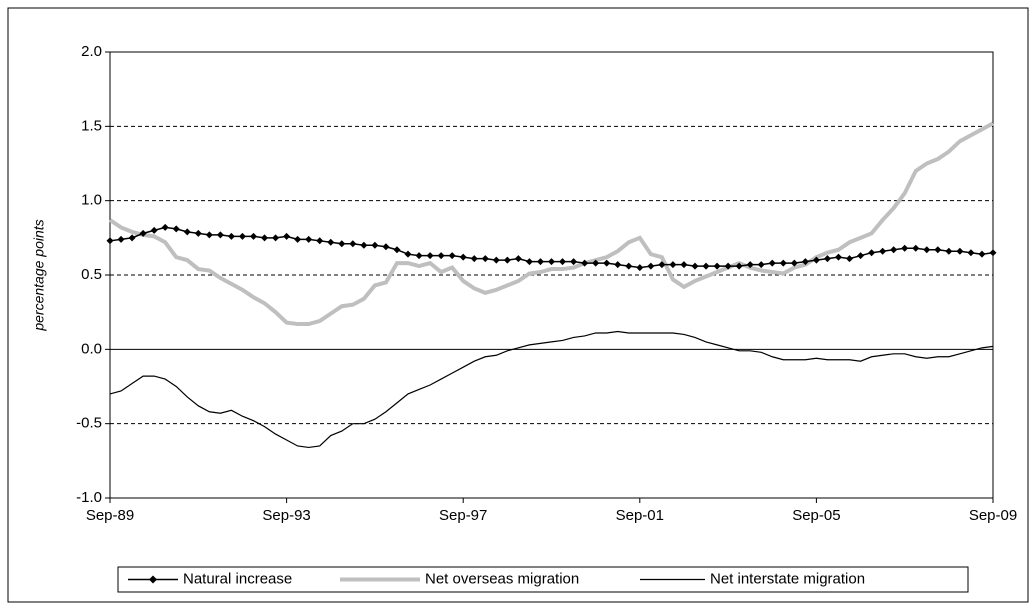 This screenshot has height=610, width=1036. What do you see at coordinates (91, 200) in the screenshot?
I see `y-tick-label: 1.0` at bounding box center [91, 200].